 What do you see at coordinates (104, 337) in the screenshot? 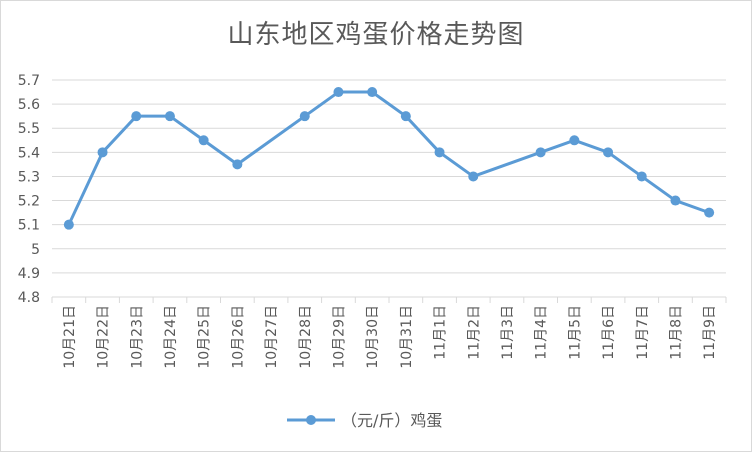
I see `x-tick-label: 10月22日` at bounding box center [104, 337].